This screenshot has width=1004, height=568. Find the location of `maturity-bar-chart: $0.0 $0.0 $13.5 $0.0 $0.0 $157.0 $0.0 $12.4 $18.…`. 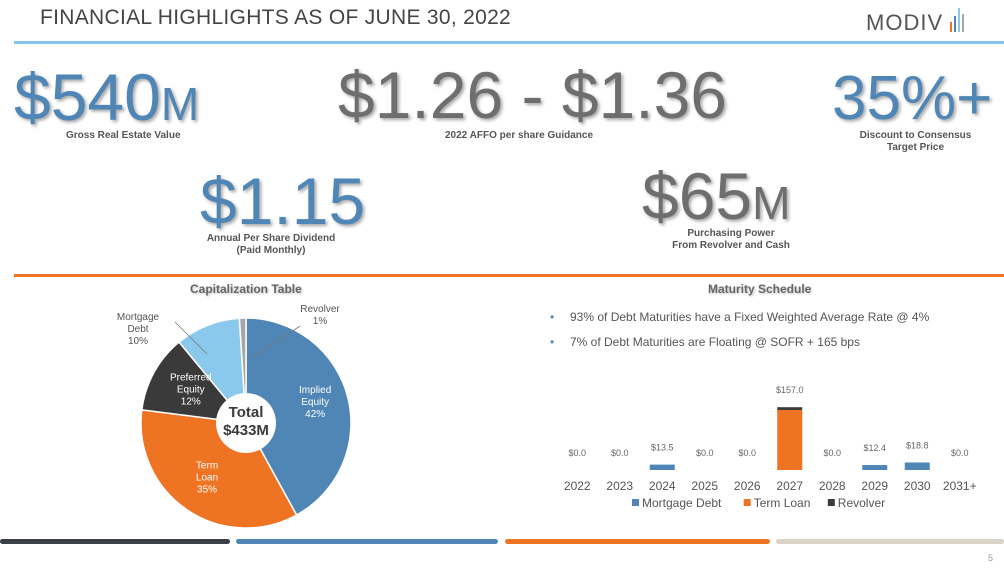

maturity-bar-chart: $0.0 $0.0 $13.5 $0.0 $0.0 $157.0 $0.0 $12.4 $18.… is located at coordinates (770, 447).